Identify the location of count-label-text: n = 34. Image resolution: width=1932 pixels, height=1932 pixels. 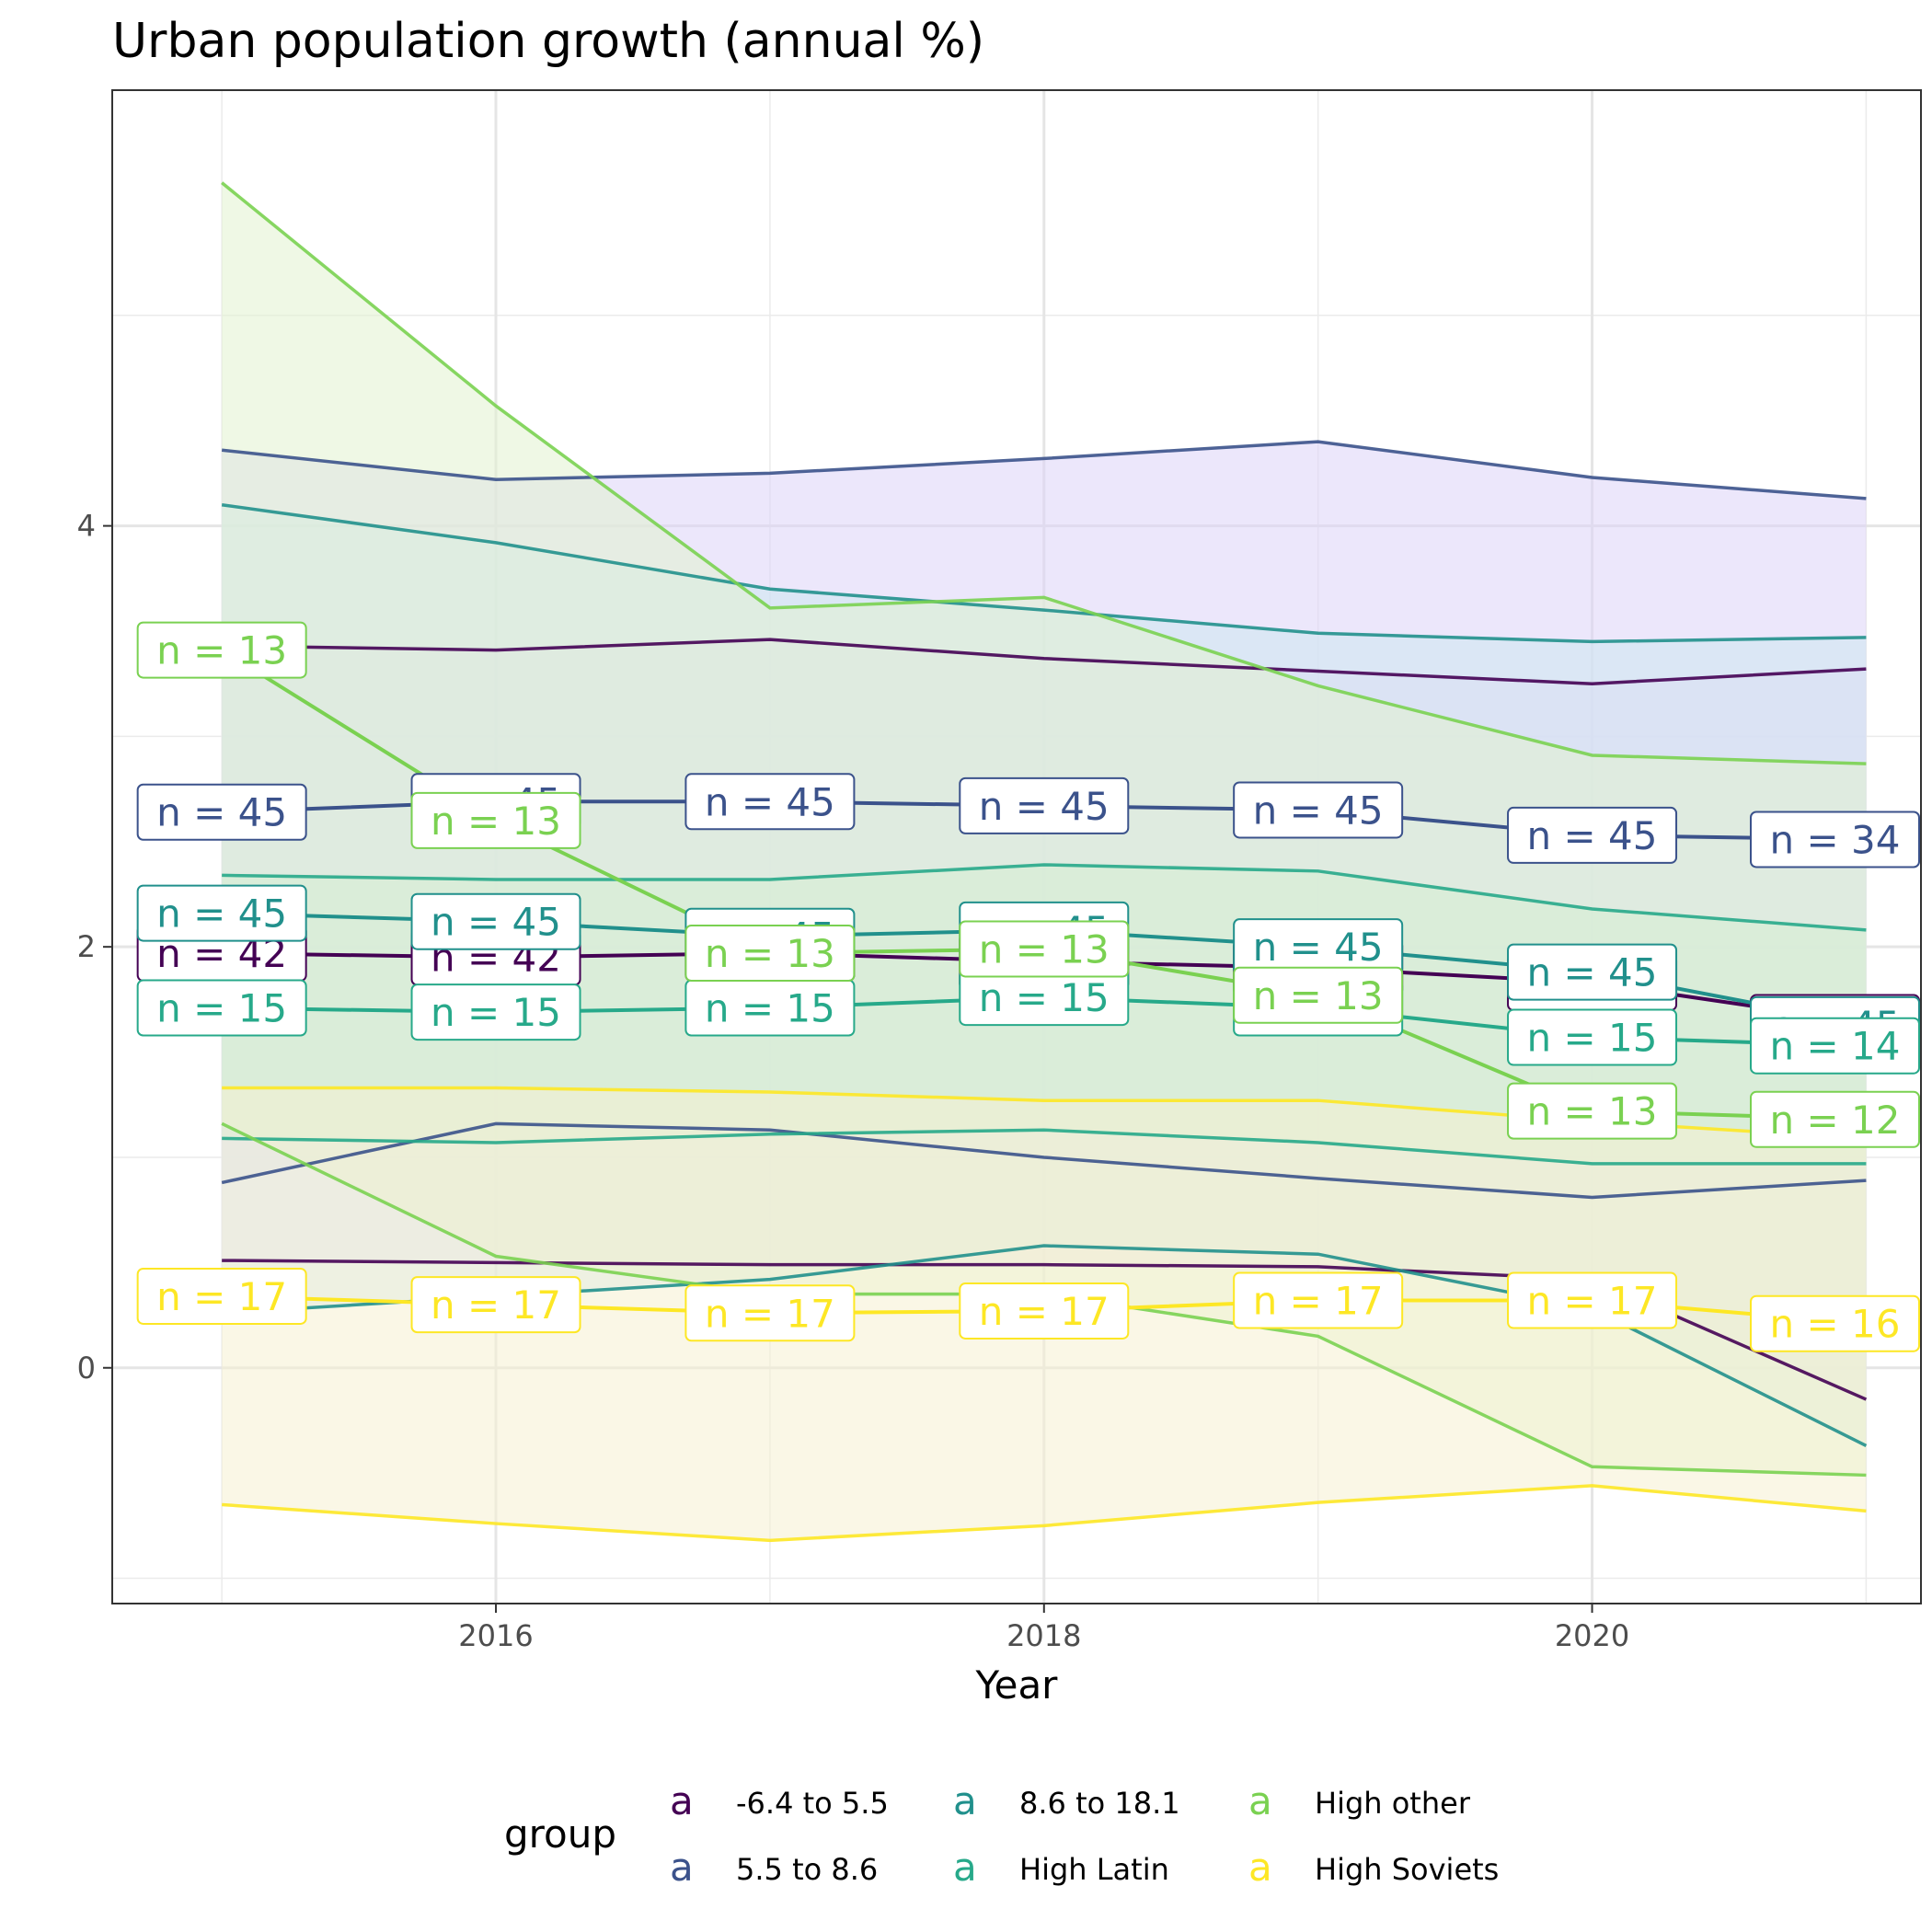
(1835, 839).